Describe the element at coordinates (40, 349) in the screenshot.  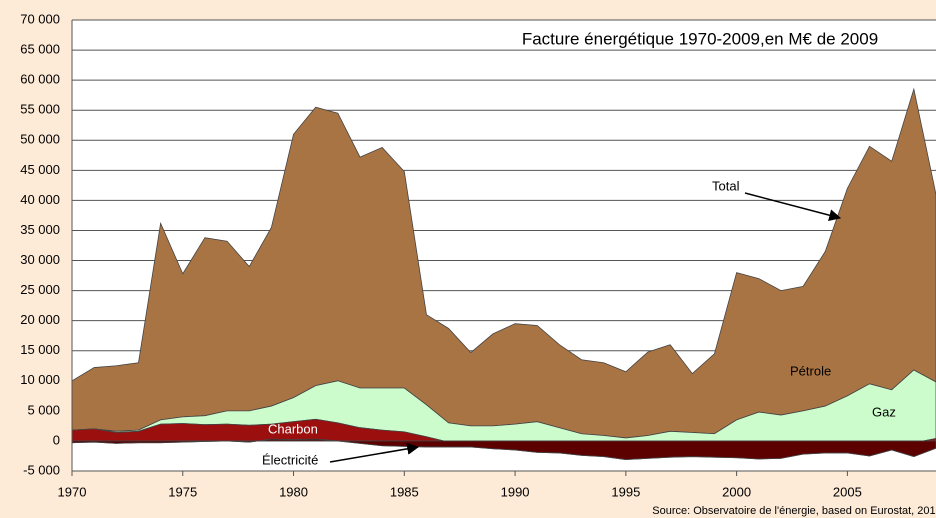
I see `y-tick-label: 15 000` at that location.